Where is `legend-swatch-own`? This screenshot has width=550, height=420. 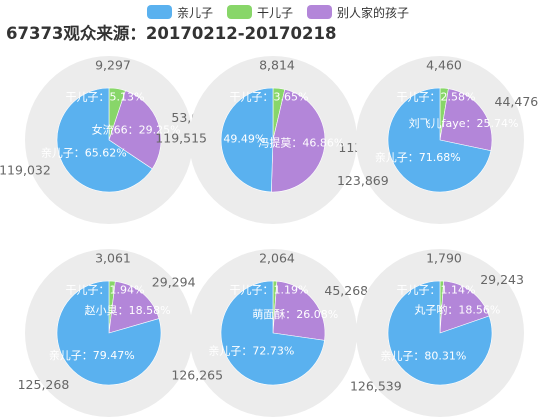 legend-swatch-own is located at coordinates (159, 12).